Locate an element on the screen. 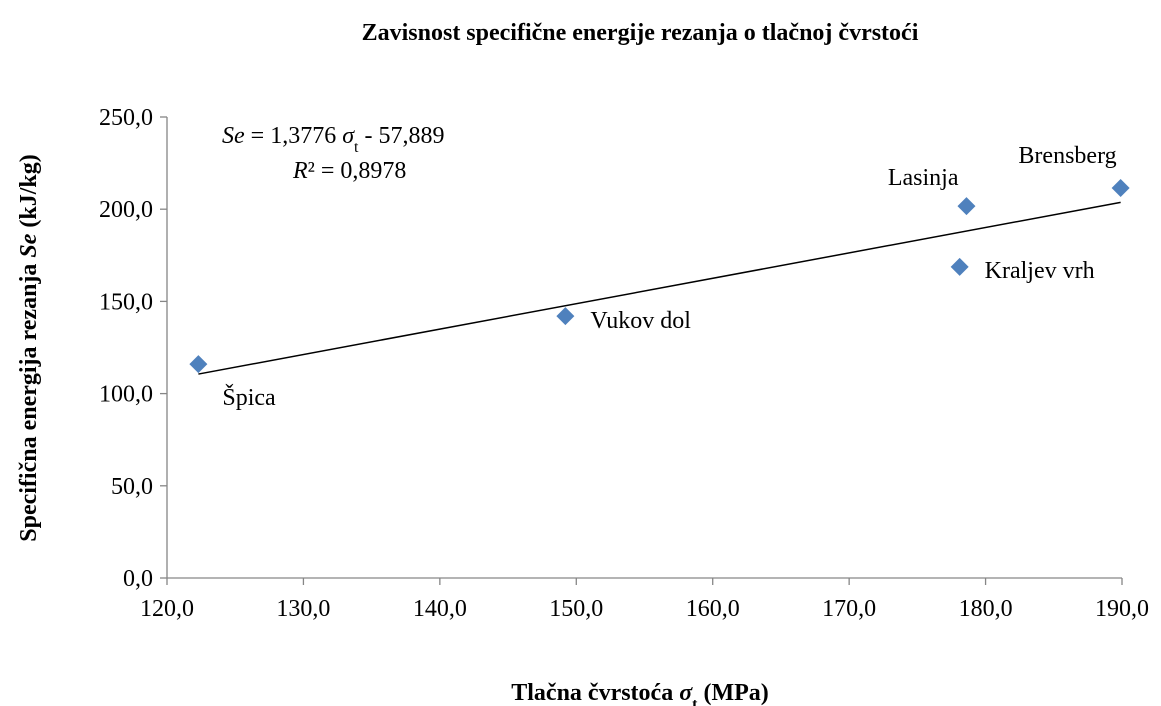 Image resolution: width=1161 pixels, height=706 pixels. point-label: Špica is located at coordinates (249, 397).